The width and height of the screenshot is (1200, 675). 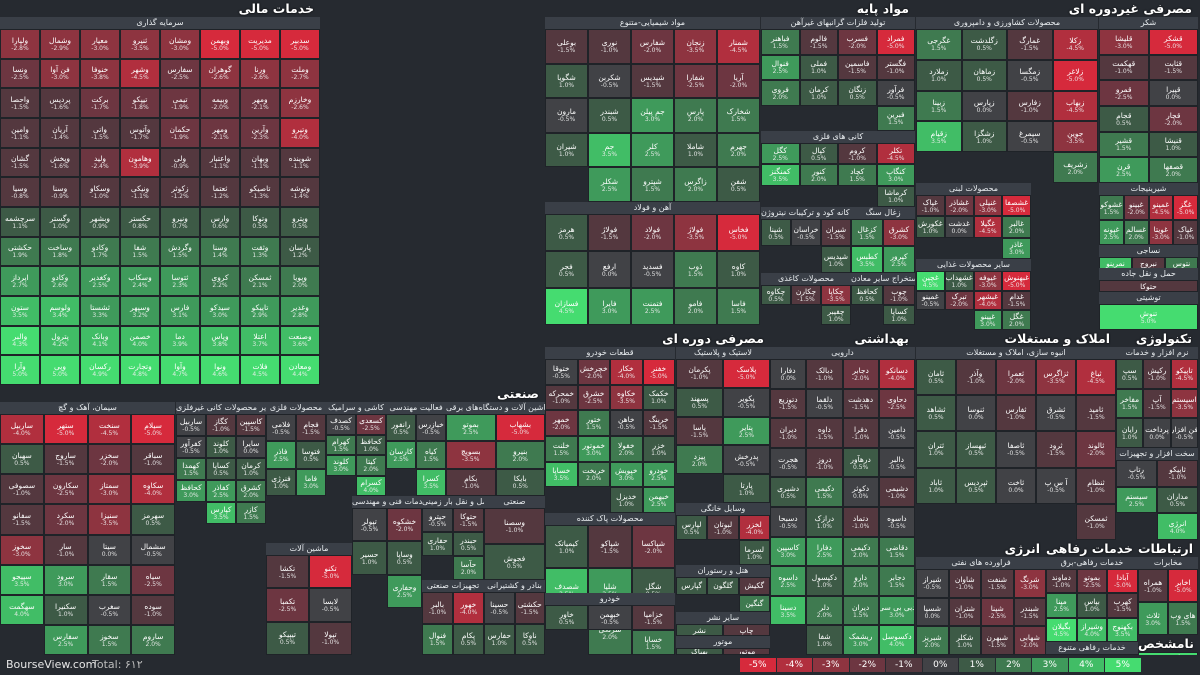 What do you see at coordinates (658, 372) in the screenshot?
I see `stock-tile: خفنر -5.0%` at bounding box center [658, 372].